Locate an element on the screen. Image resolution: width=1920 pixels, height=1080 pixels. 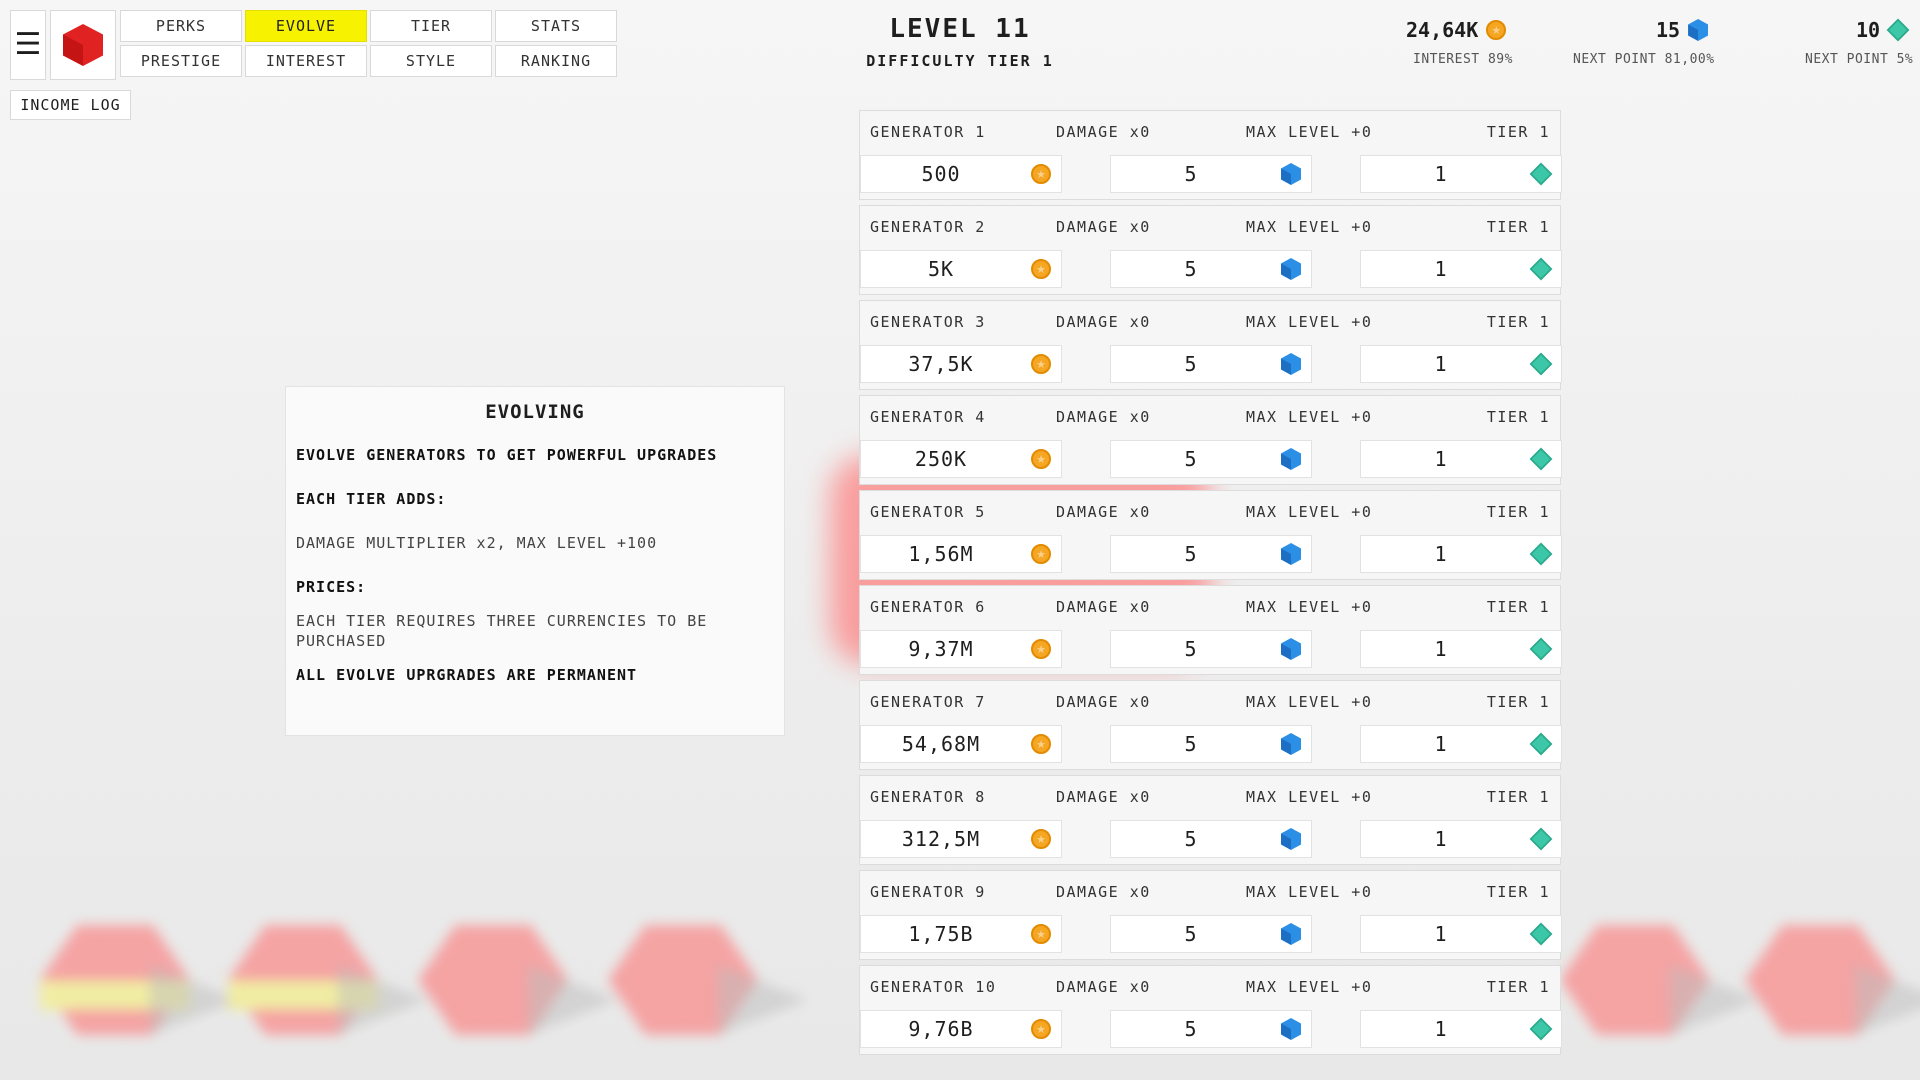
coin-cost-button: 54,68M ★ is located at coordinates (961, 744).